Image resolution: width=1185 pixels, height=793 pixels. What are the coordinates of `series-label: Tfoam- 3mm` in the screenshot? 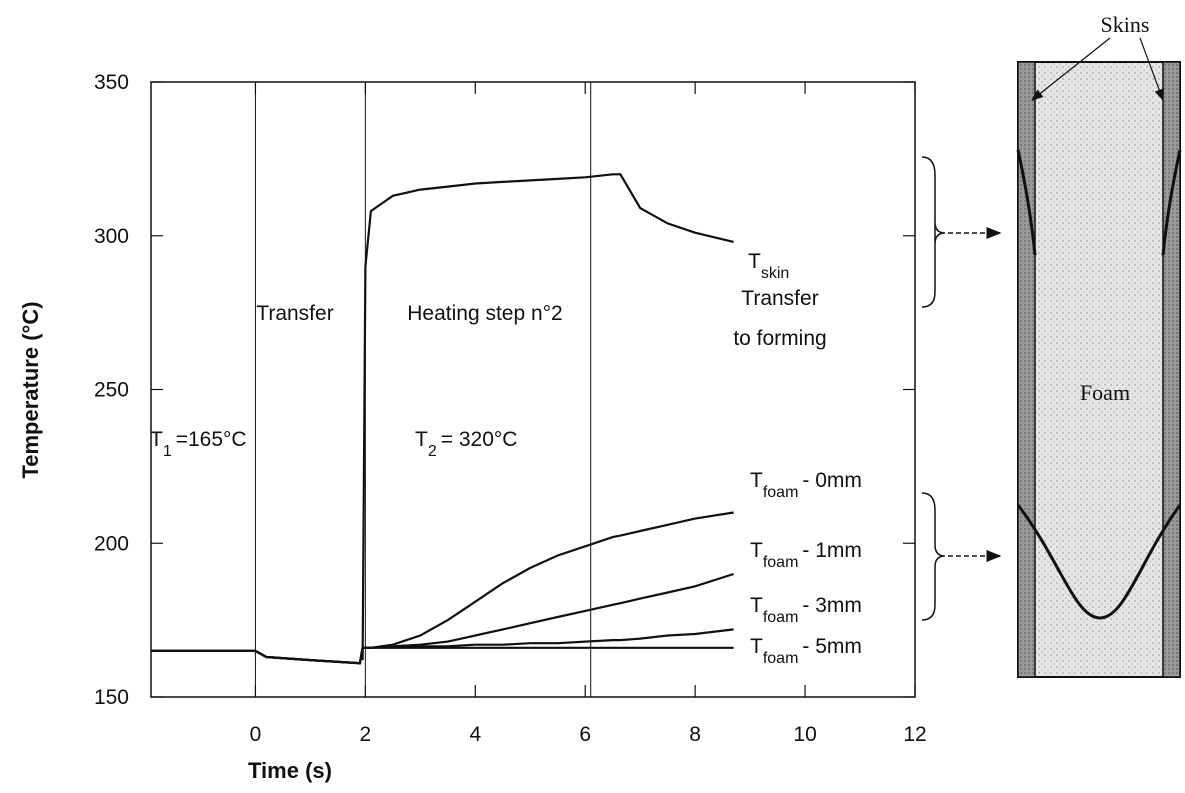 It's located at (806, 610).